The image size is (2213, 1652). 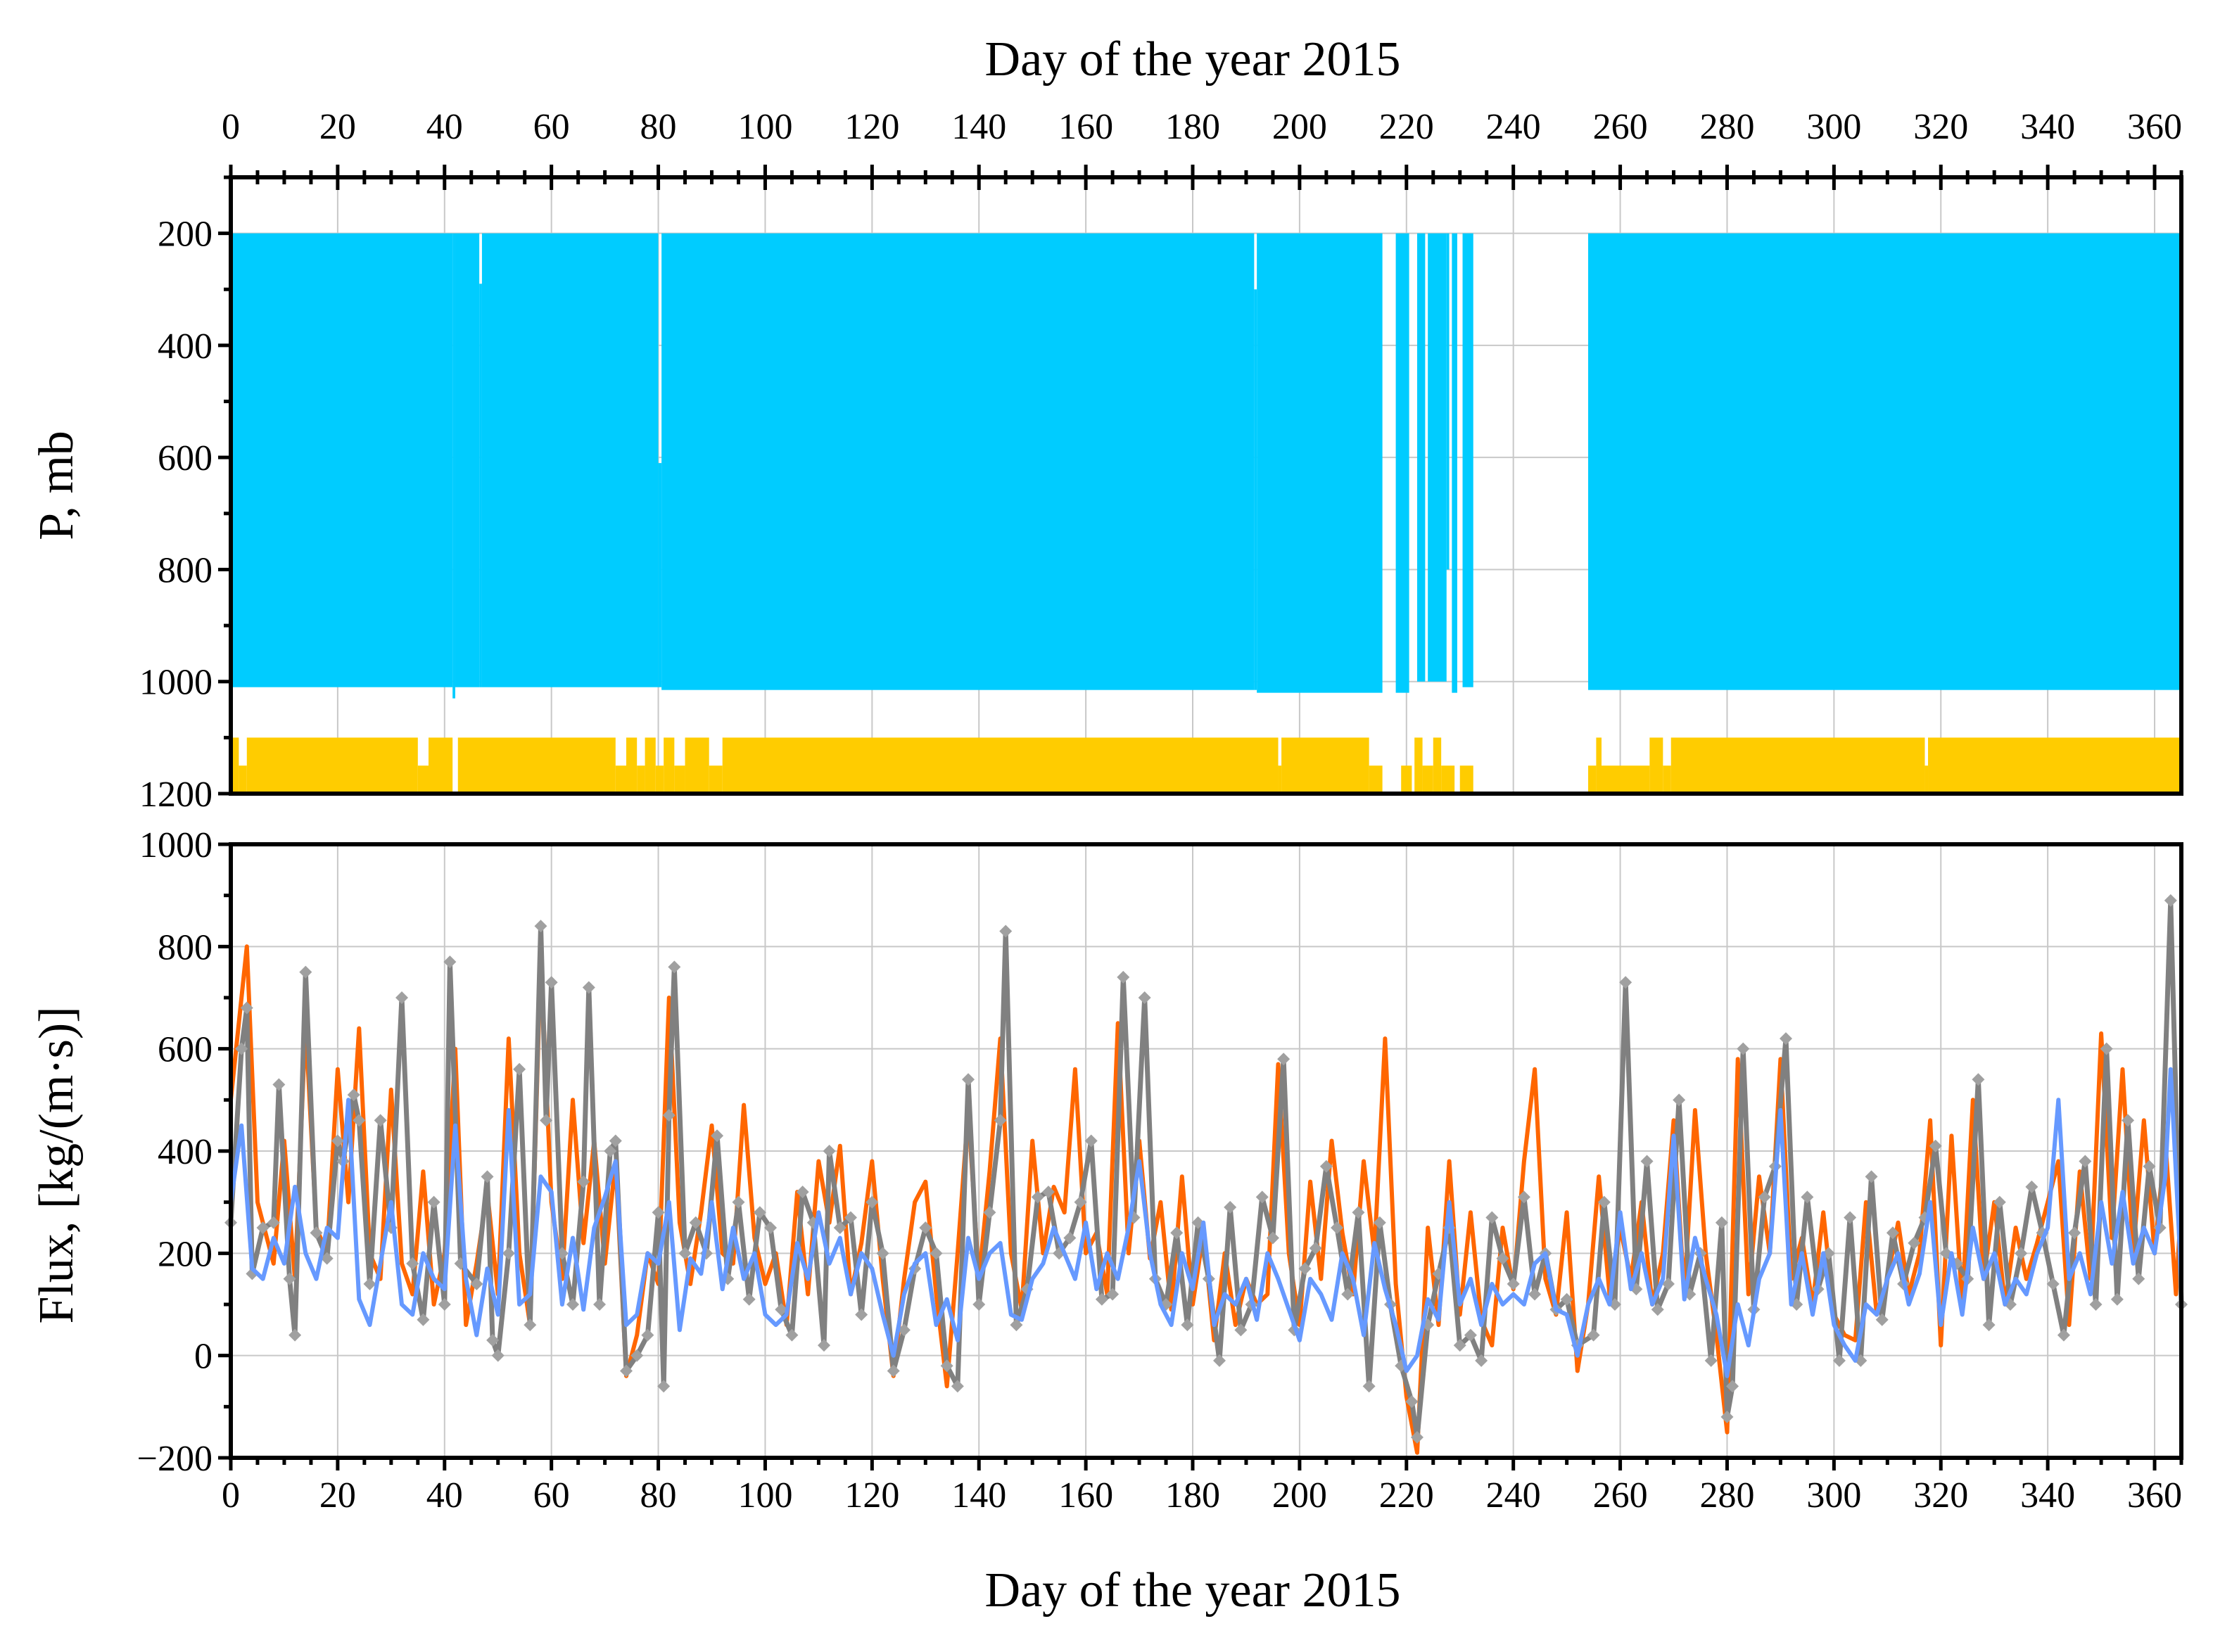 What do you see at coordinates (1192, 127) in the screenshot?
I see `profile-x-tick-label: 180` at bounding box center [1192, 127].